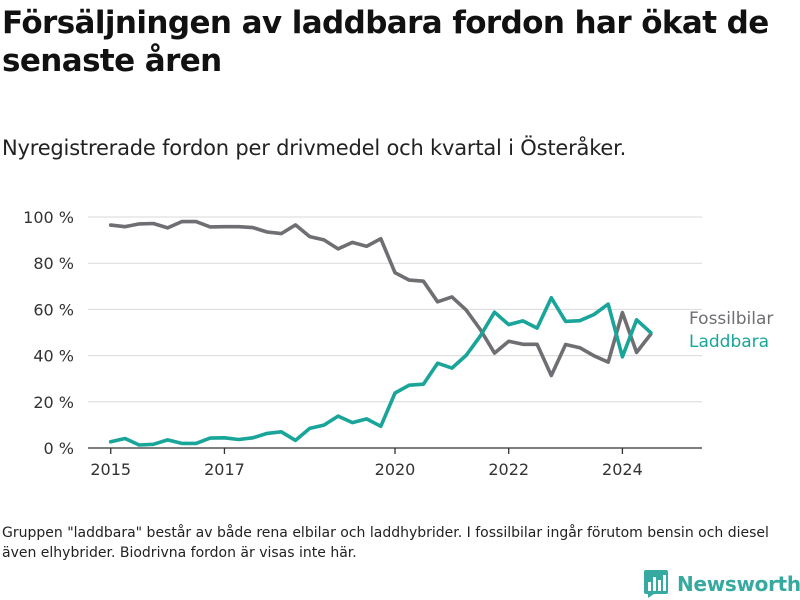 This screenshot has width=800, height=600. I want to click on x-tick-label: 2015, so click(110, 469).